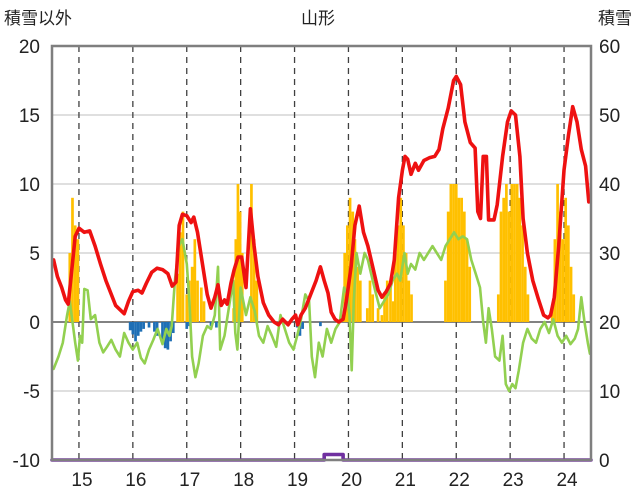 This screenshot has height=501, width=636. What do you see at coordinates (34, 323) in the screenshot?
I see `left-tick-label: 0` at bounding box center [34, 323].